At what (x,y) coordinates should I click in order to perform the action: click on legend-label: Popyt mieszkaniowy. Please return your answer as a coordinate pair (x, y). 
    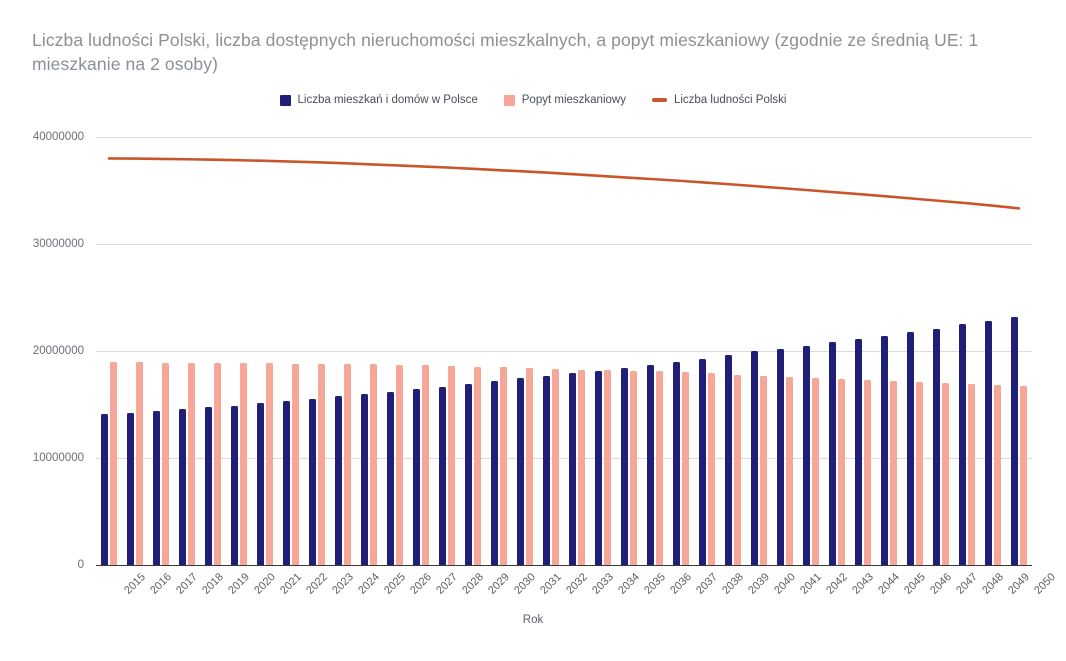
    Looking at the image, I should click on (573, 100).